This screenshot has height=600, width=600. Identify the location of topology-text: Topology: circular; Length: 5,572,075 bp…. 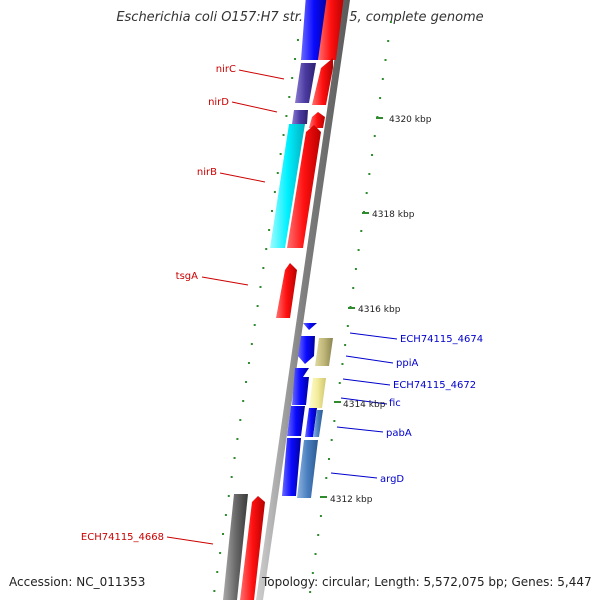
(427, 582).